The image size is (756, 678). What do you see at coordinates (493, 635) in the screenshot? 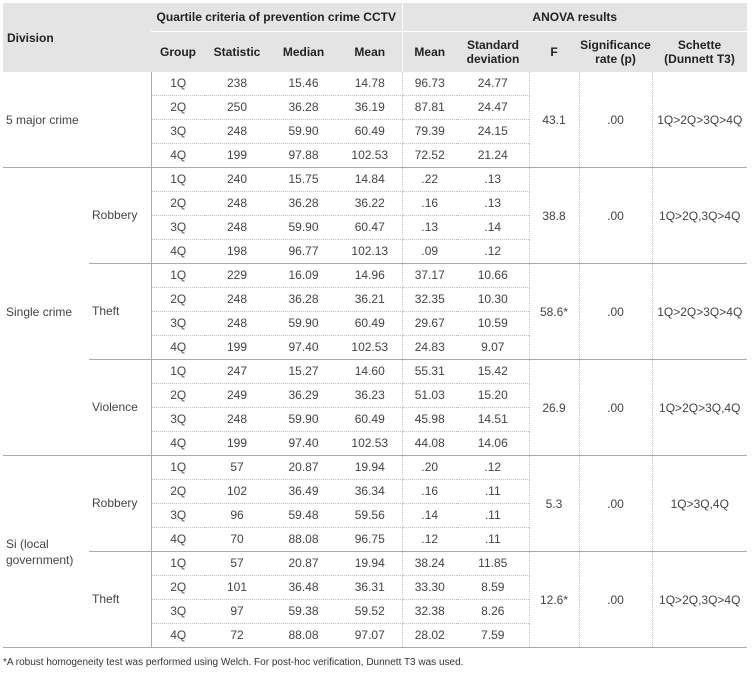
I see `table-cell: 7.59` at bounding box center [493, 635].